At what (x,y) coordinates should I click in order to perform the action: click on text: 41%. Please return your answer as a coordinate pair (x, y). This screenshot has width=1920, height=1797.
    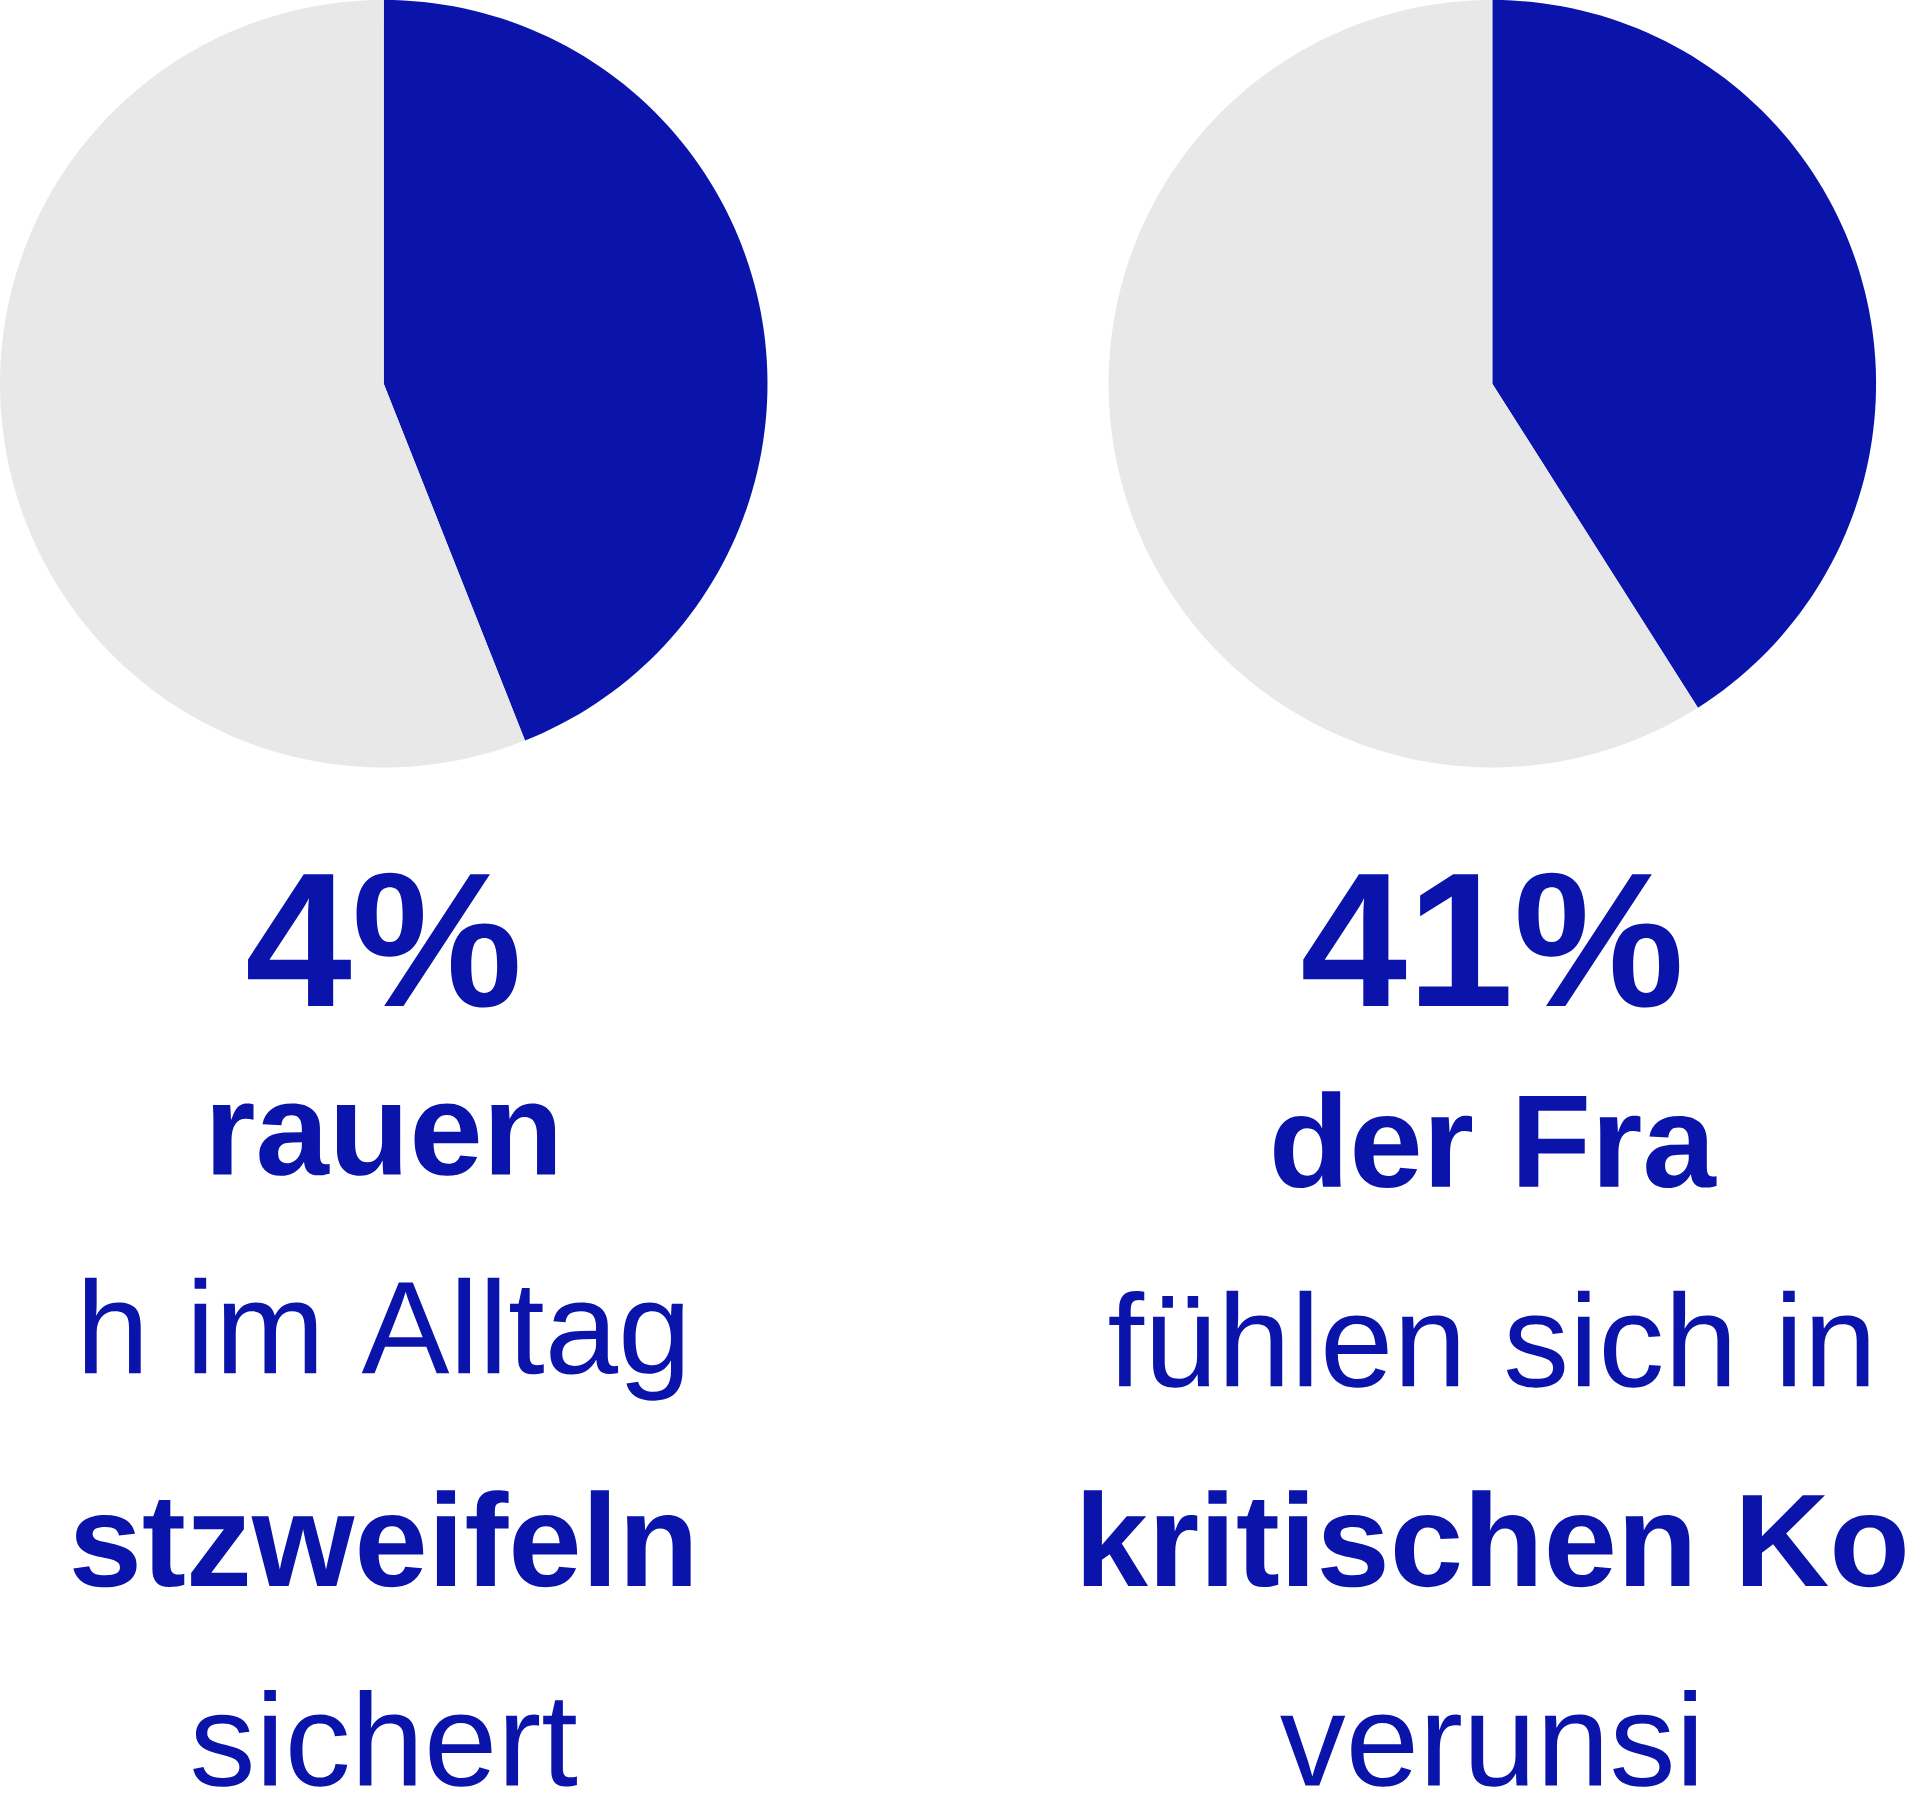
    Looking at the image, I should click on (1491, 940).